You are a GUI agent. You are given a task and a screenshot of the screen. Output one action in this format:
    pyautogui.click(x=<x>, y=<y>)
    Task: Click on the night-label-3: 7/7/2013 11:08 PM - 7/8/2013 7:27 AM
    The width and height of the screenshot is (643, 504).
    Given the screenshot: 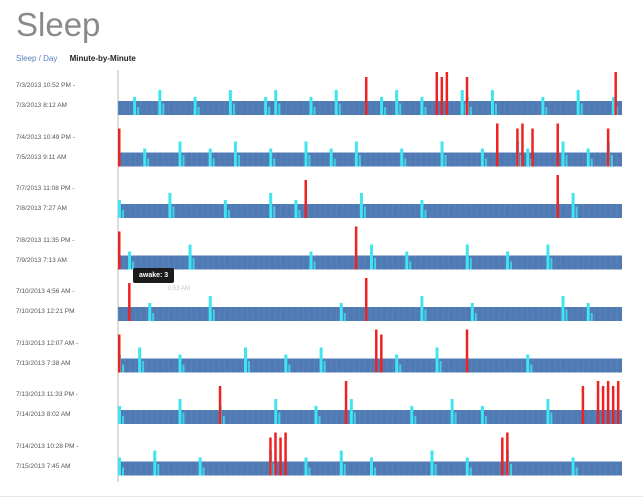 What is the action you would take?
    pyautogui.click(x=66, y=199)
    